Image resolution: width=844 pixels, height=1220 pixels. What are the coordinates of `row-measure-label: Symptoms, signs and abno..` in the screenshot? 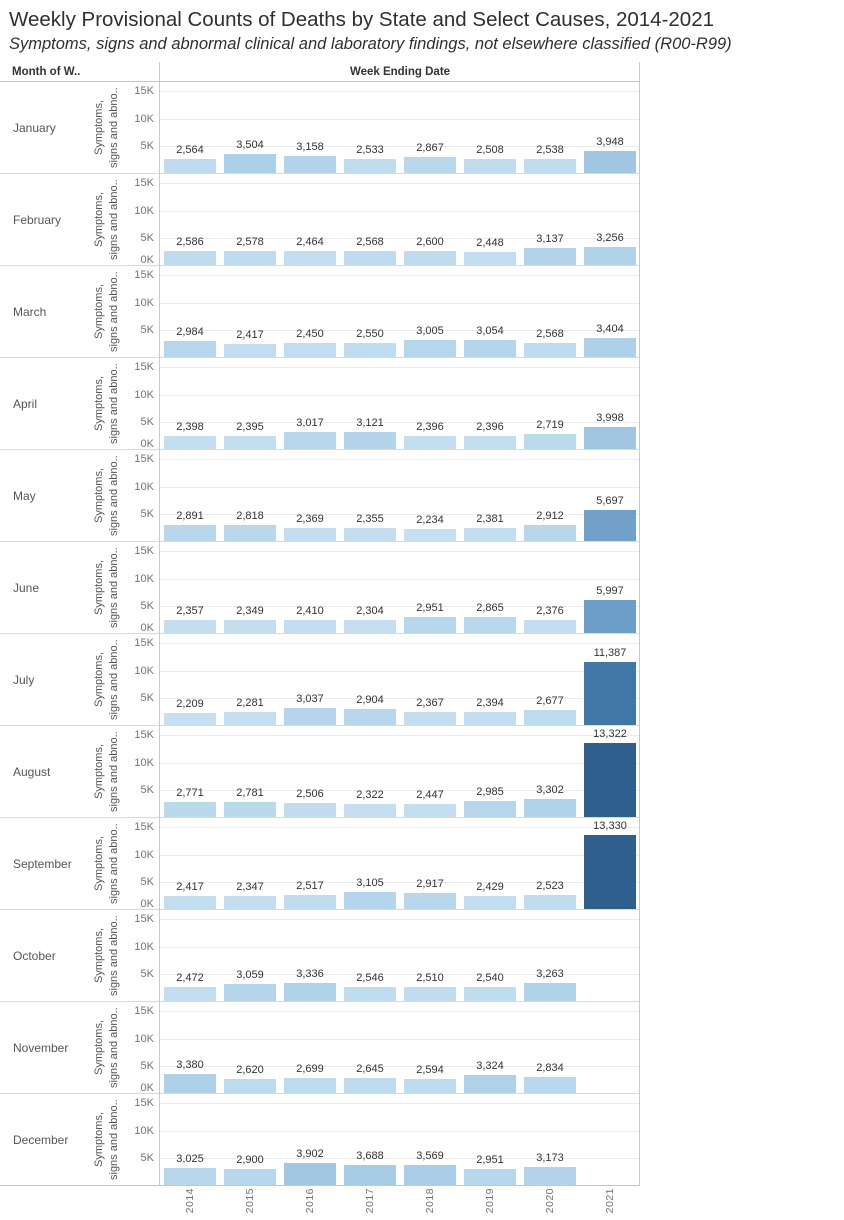 It's located at (106, 495).